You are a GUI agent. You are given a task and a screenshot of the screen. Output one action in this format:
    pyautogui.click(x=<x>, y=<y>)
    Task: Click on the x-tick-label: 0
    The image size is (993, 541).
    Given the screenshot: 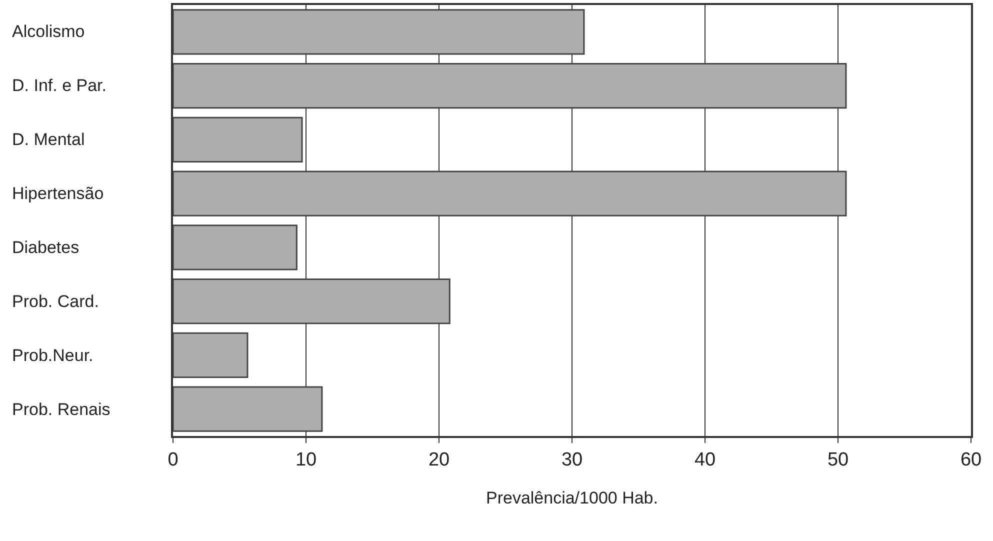 What is the action you would take?
    pyautogui.click(x=173, y=460)
    